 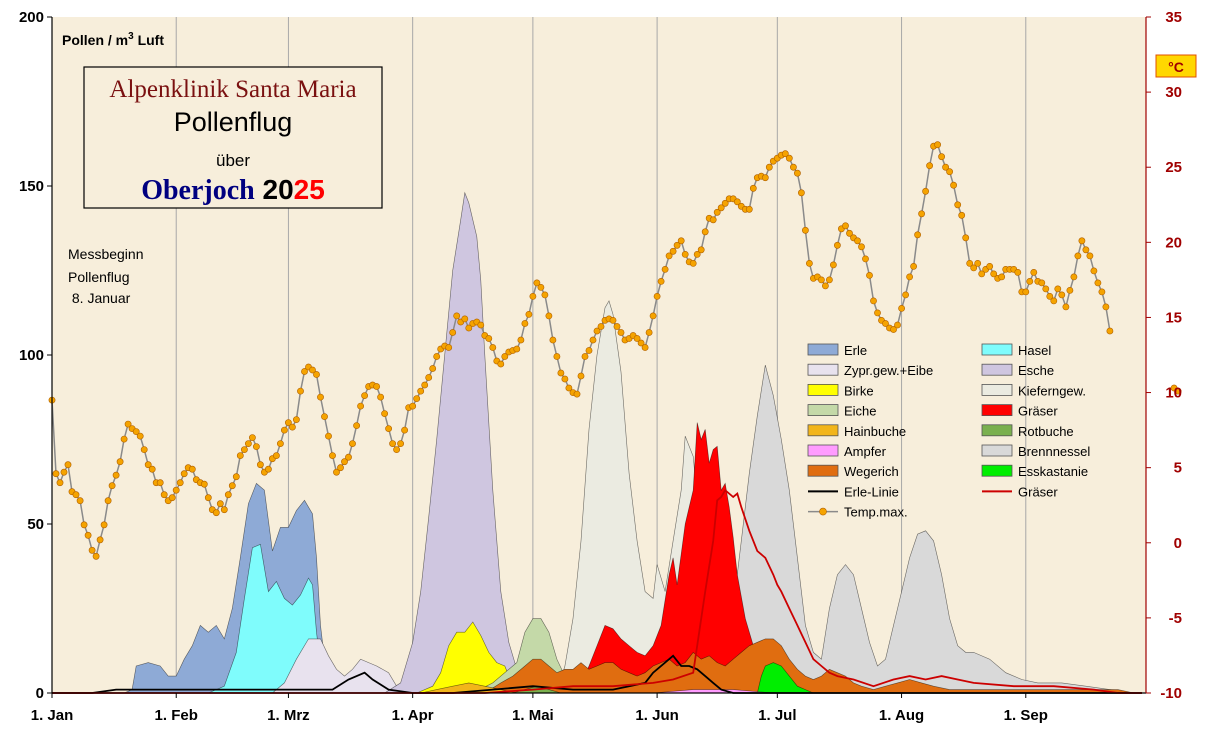 I want to click on y2-axis-label: °C, so click(x=1176, y=67).